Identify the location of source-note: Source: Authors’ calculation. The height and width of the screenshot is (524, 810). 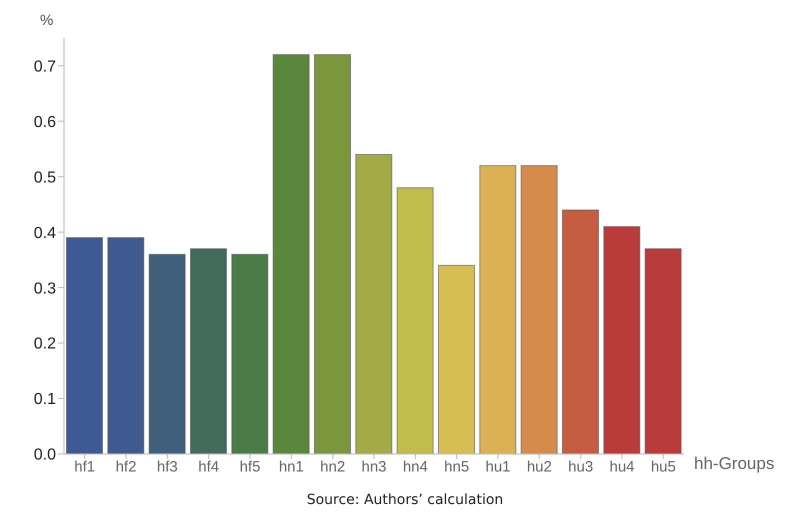
(405, 500).